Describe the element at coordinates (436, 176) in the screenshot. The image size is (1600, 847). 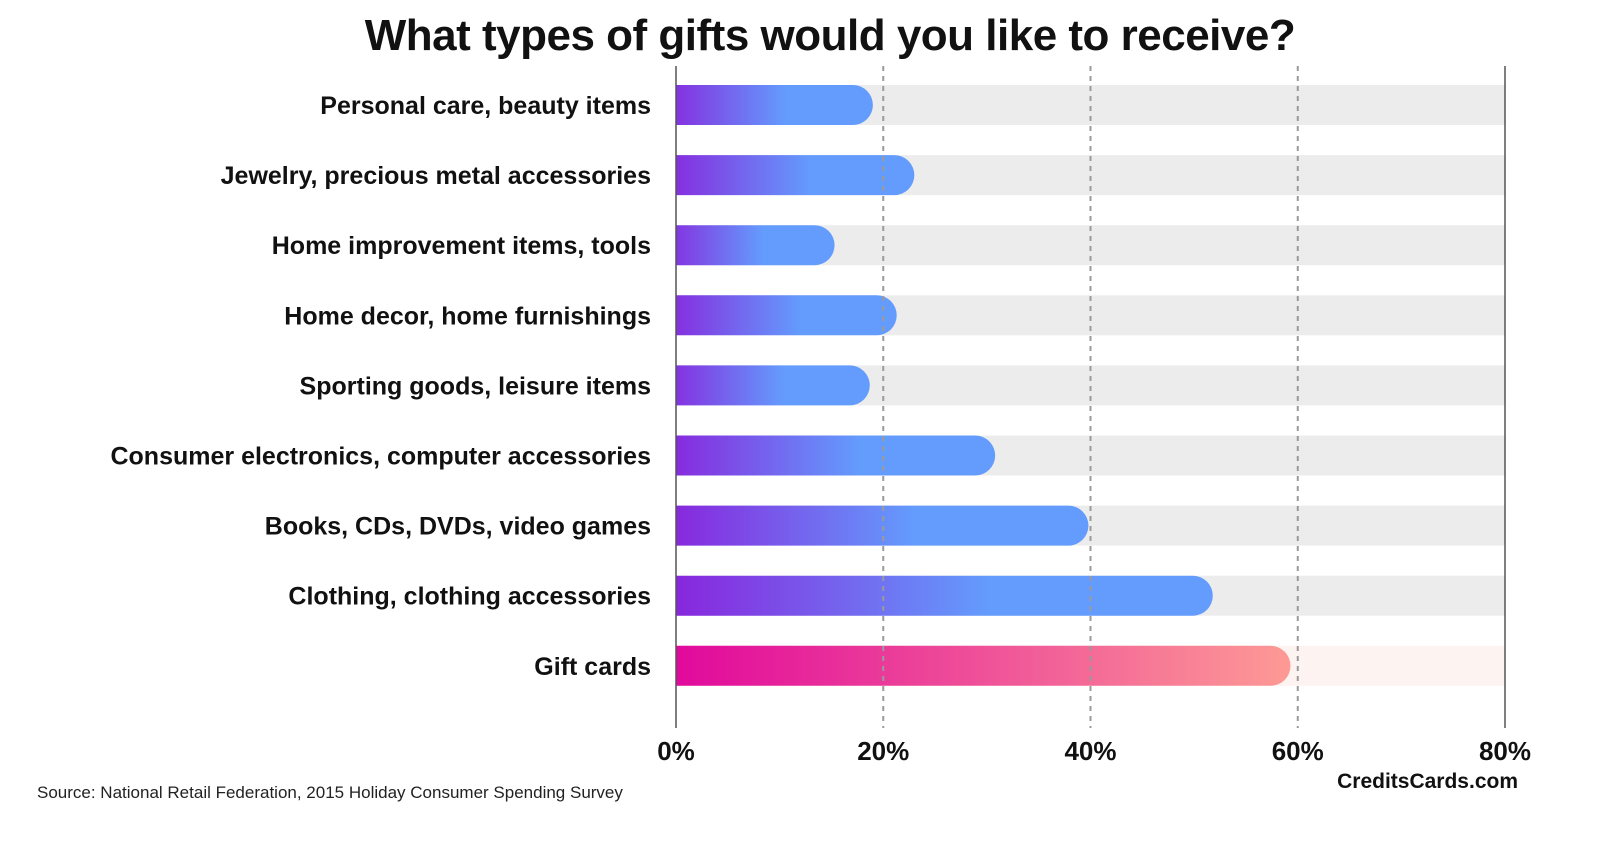
I see `category-label: Jewelry, precious metal accessories` at that location.